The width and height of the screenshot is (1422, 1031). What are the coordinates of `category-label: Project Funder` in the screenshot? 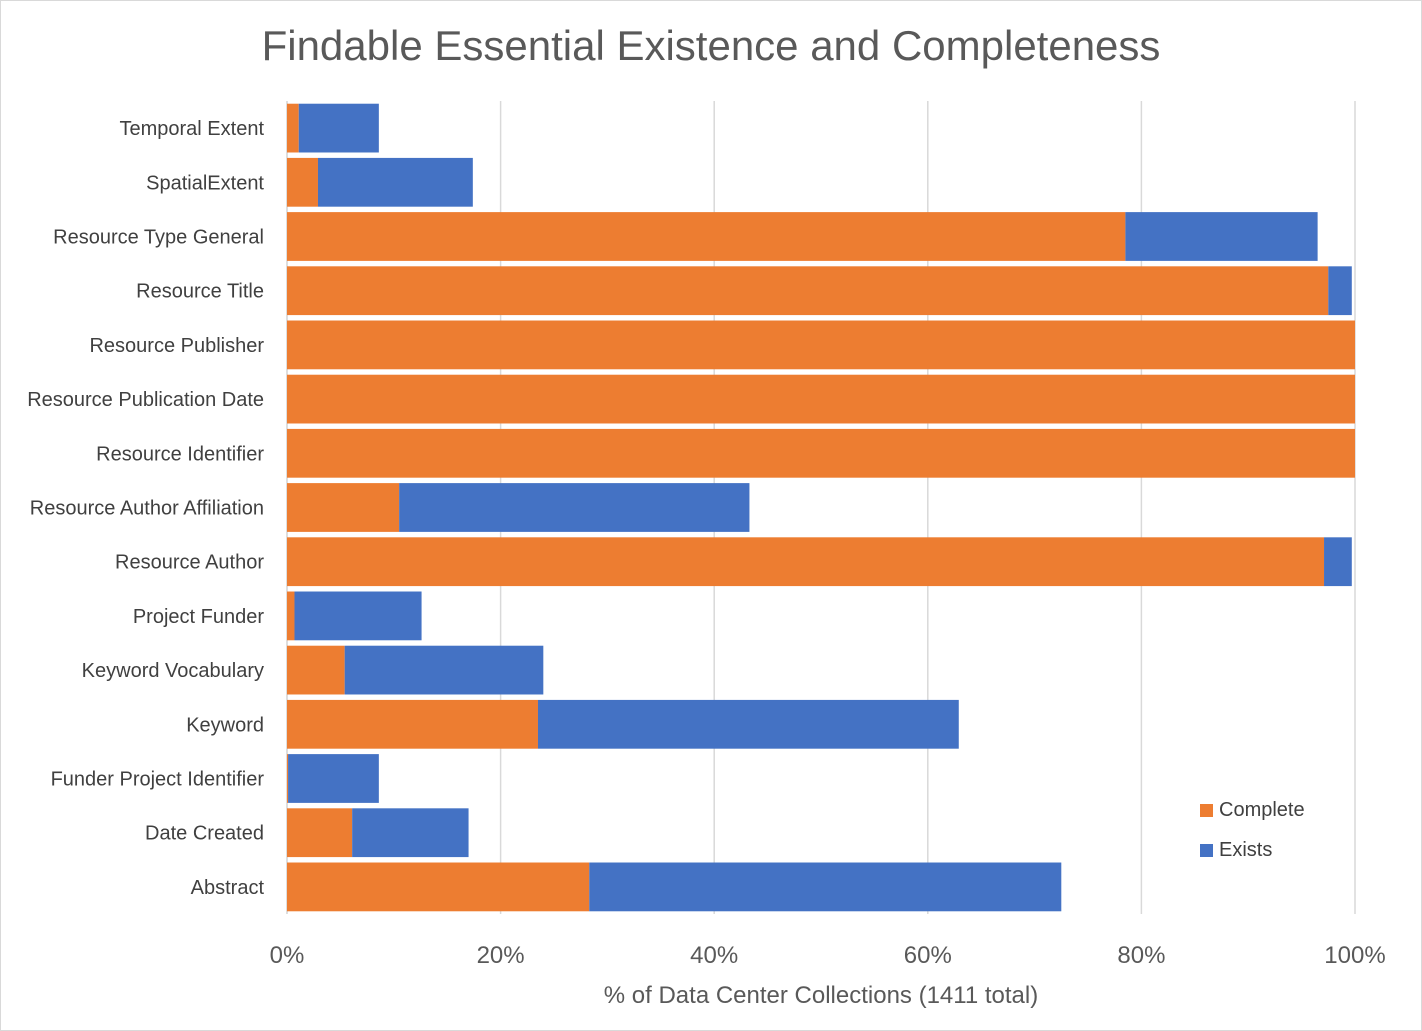 It's located at (199, 617).